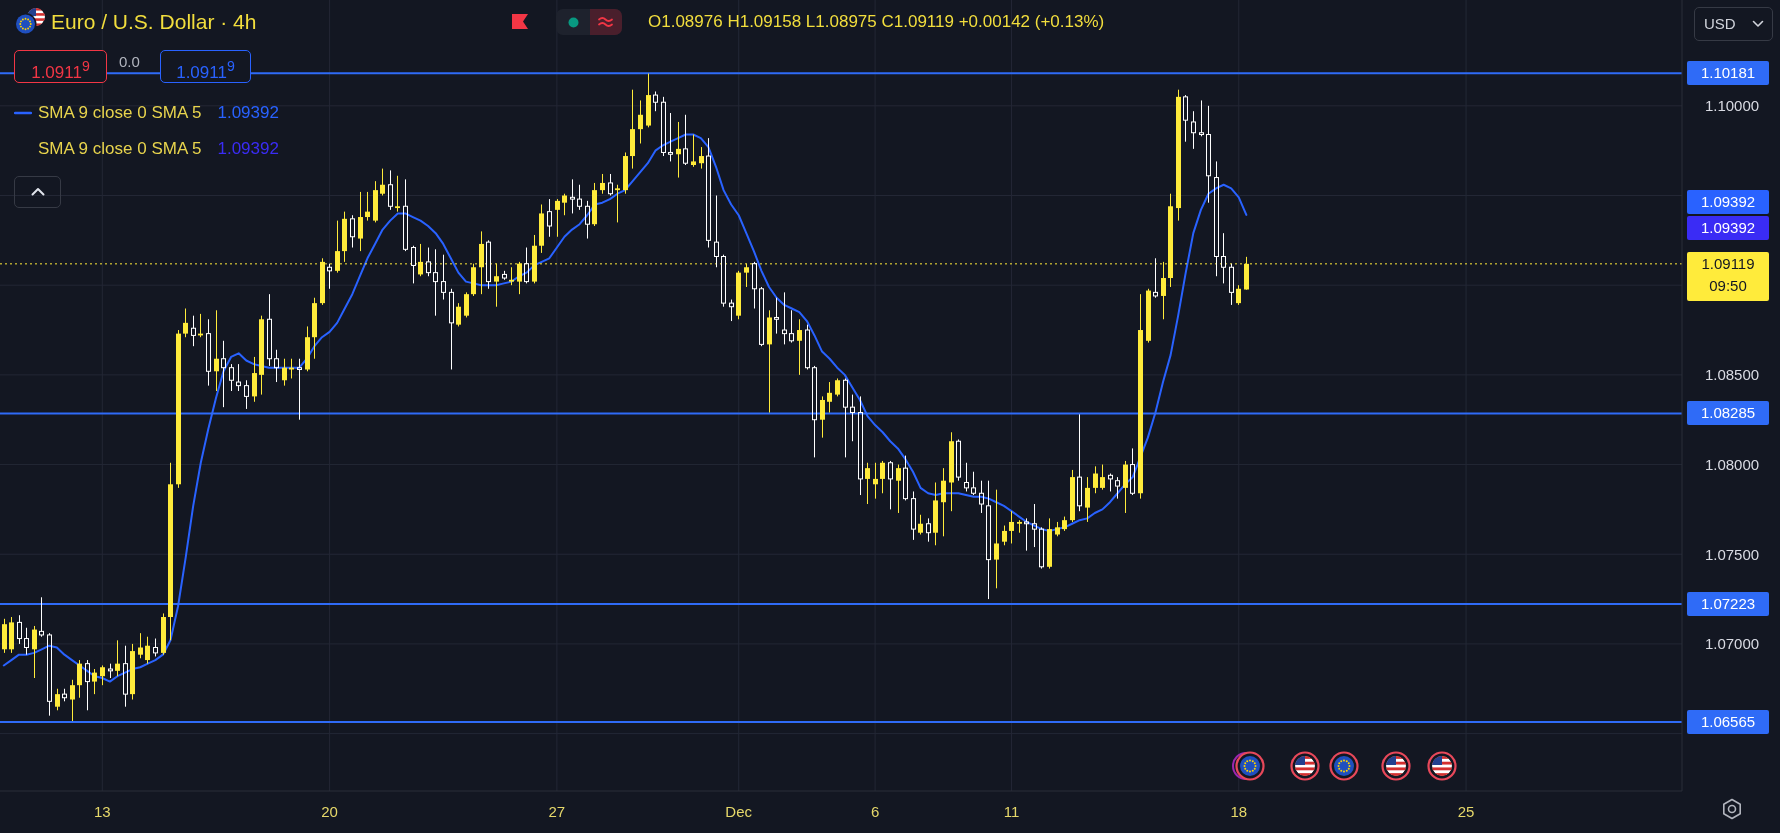 The height and width of the screenshot is (833, 1780). I want to click on ref-line-label: 1.08285, so click(1728, 413).